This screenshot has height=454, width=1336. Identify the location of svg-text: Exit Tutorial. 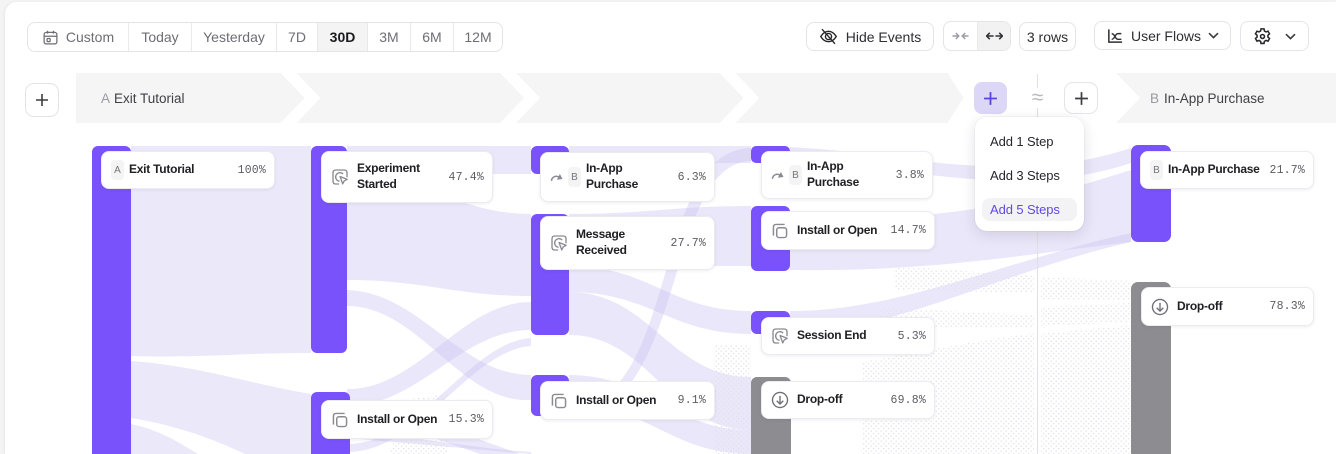
(149, 98).